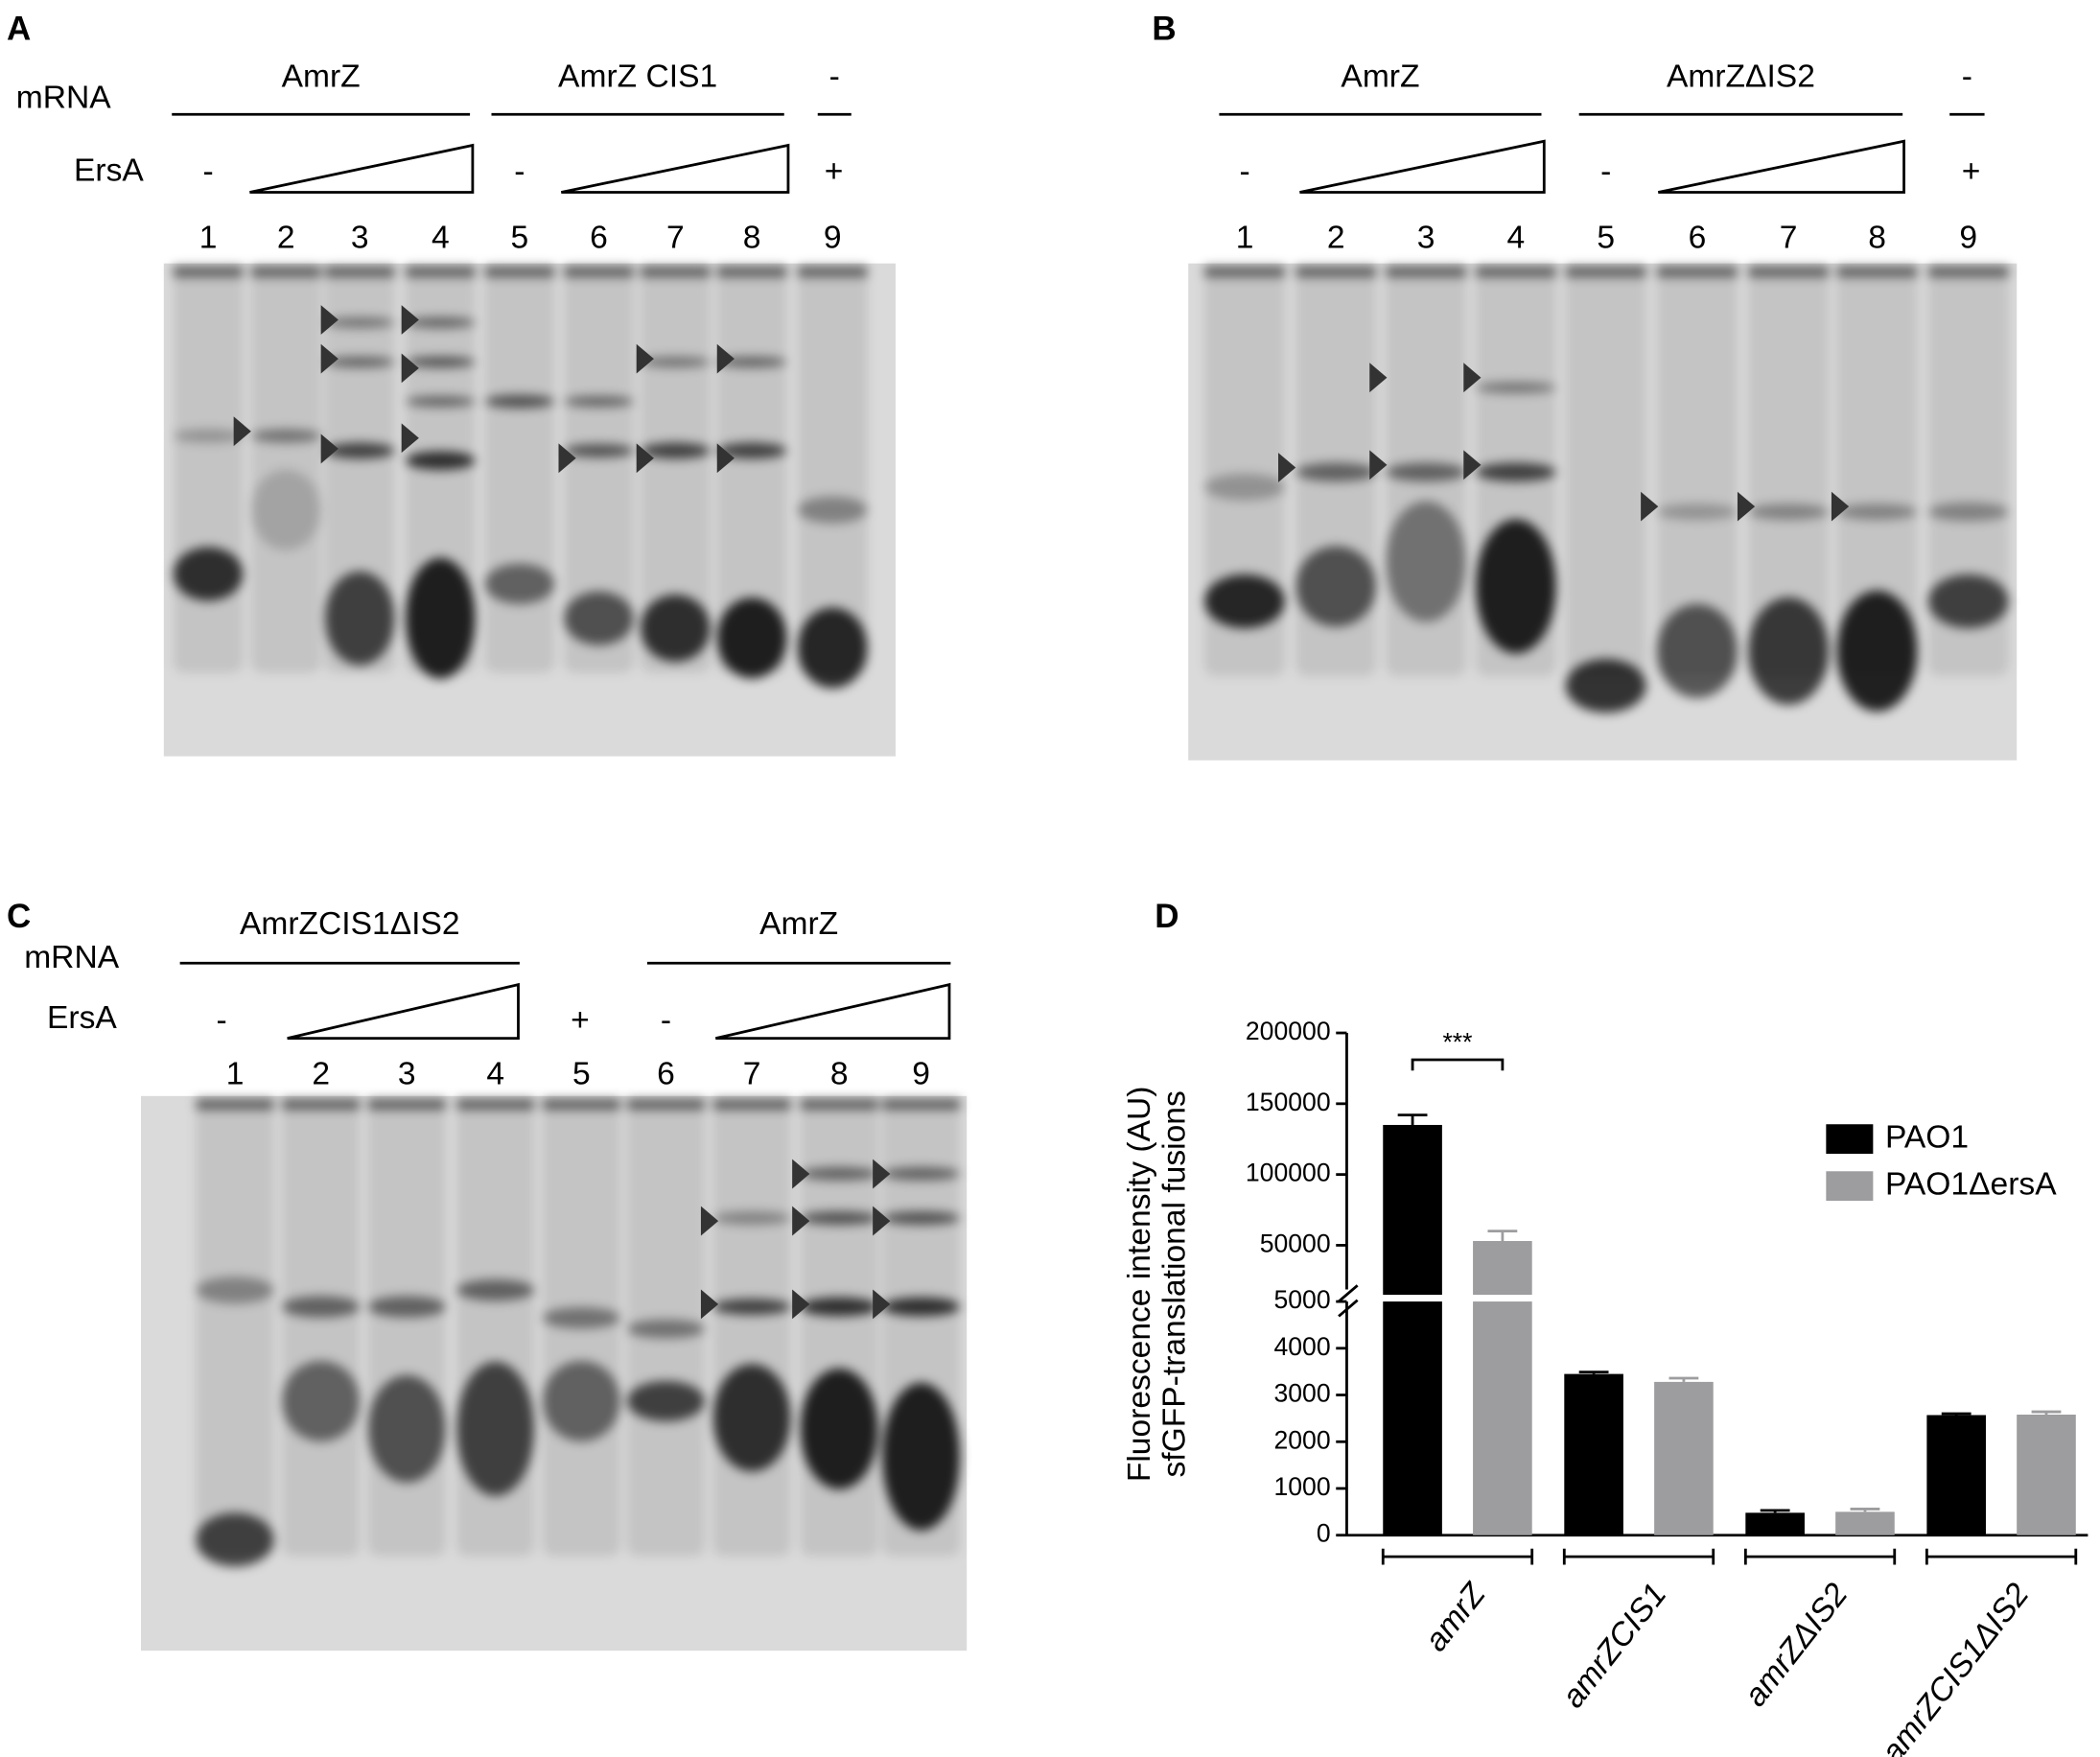 The height and width of the screenshot is (1757, 2100). What do you see at coordinates (1426, 237) in the screenshot?
I see `lane-number: 3` at bounding box center [1426, 237].